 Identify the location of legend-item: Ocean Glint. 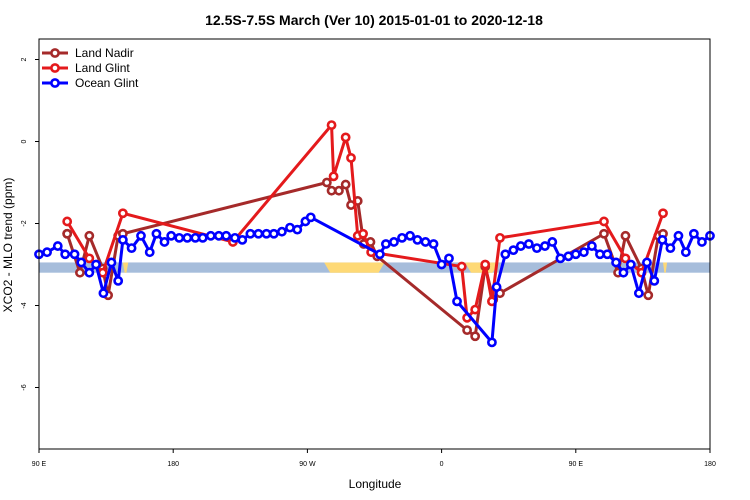
(90, 83).